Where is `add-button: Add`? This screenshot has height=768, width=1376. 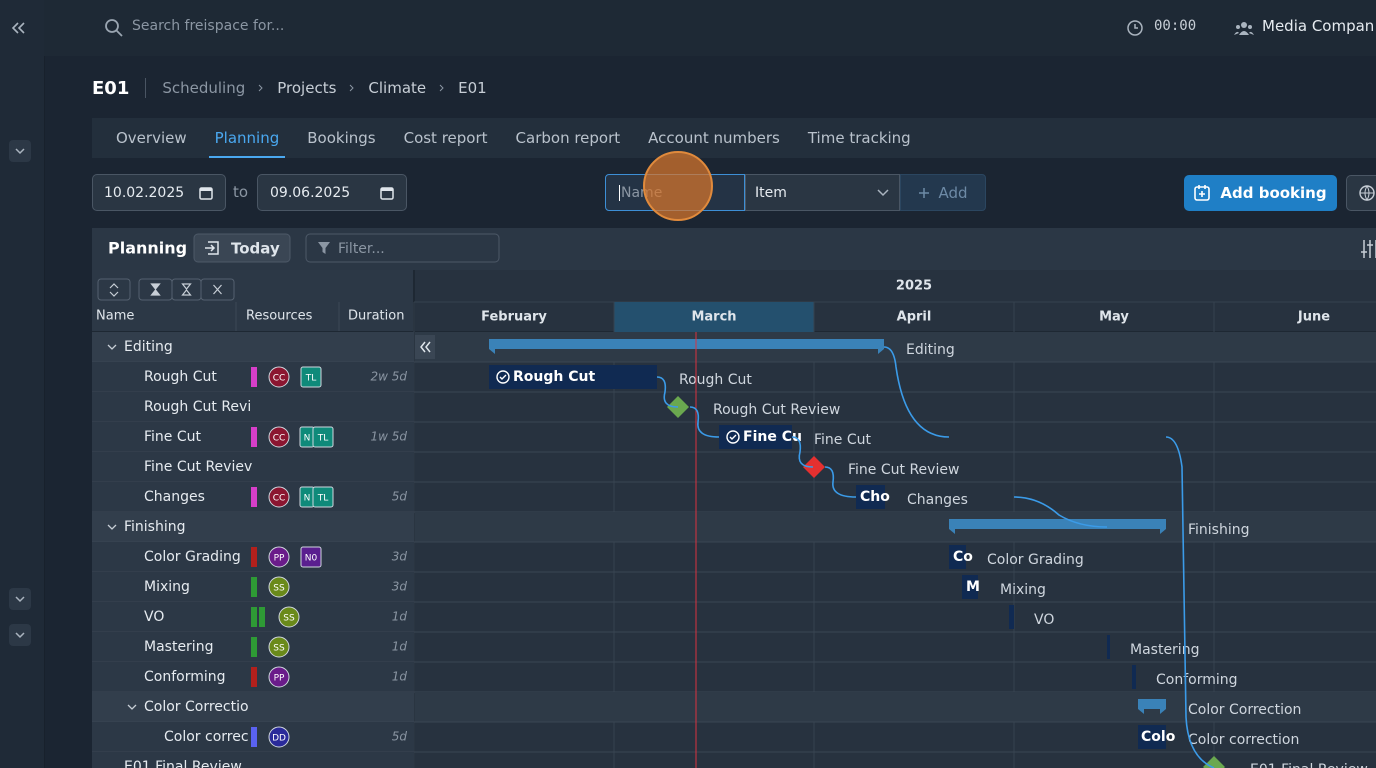
add-button: Add is located at coordinates (943, 192).